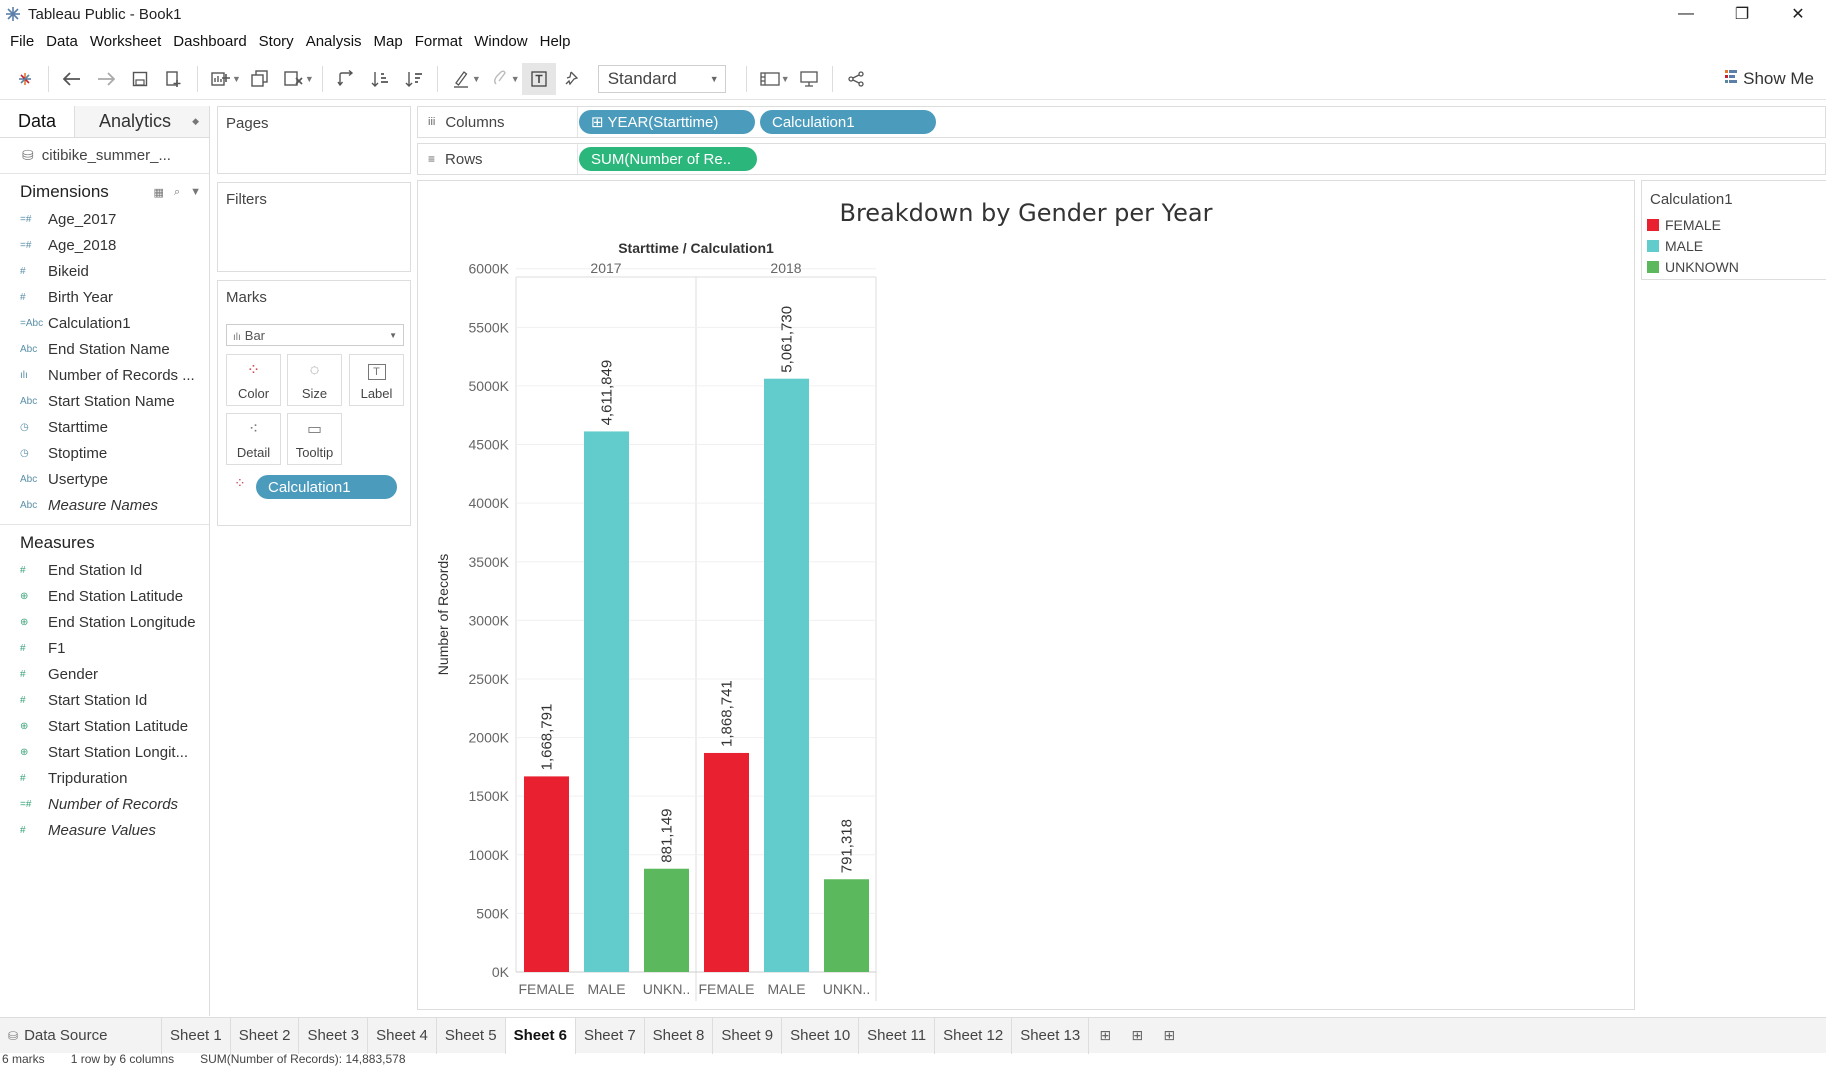  Describe the element at coordinates (22, 41) in the screenshot. I see `menu-file: File` at that location.